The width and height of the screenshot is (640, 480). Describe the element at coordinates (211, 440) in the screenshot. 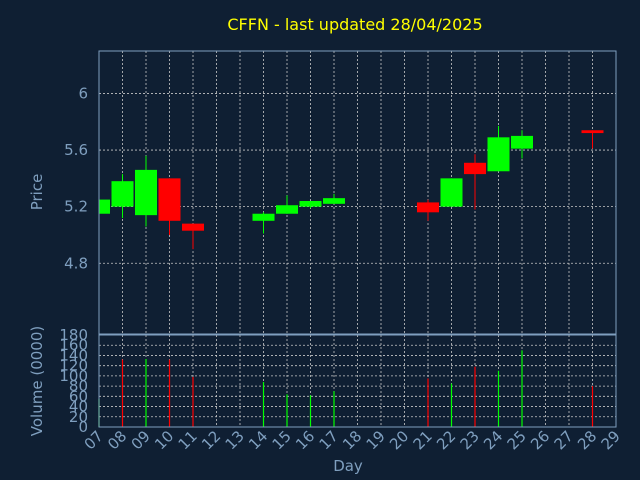

I see `x-tick-label: 12` at that location.